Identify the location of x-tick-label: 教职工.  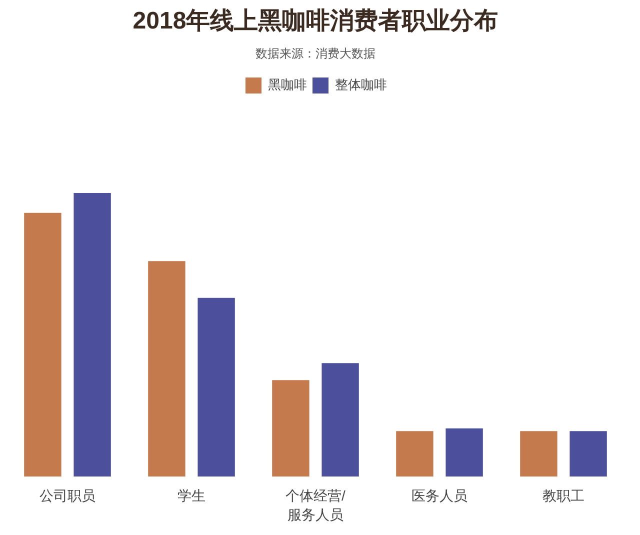
(563, 496).